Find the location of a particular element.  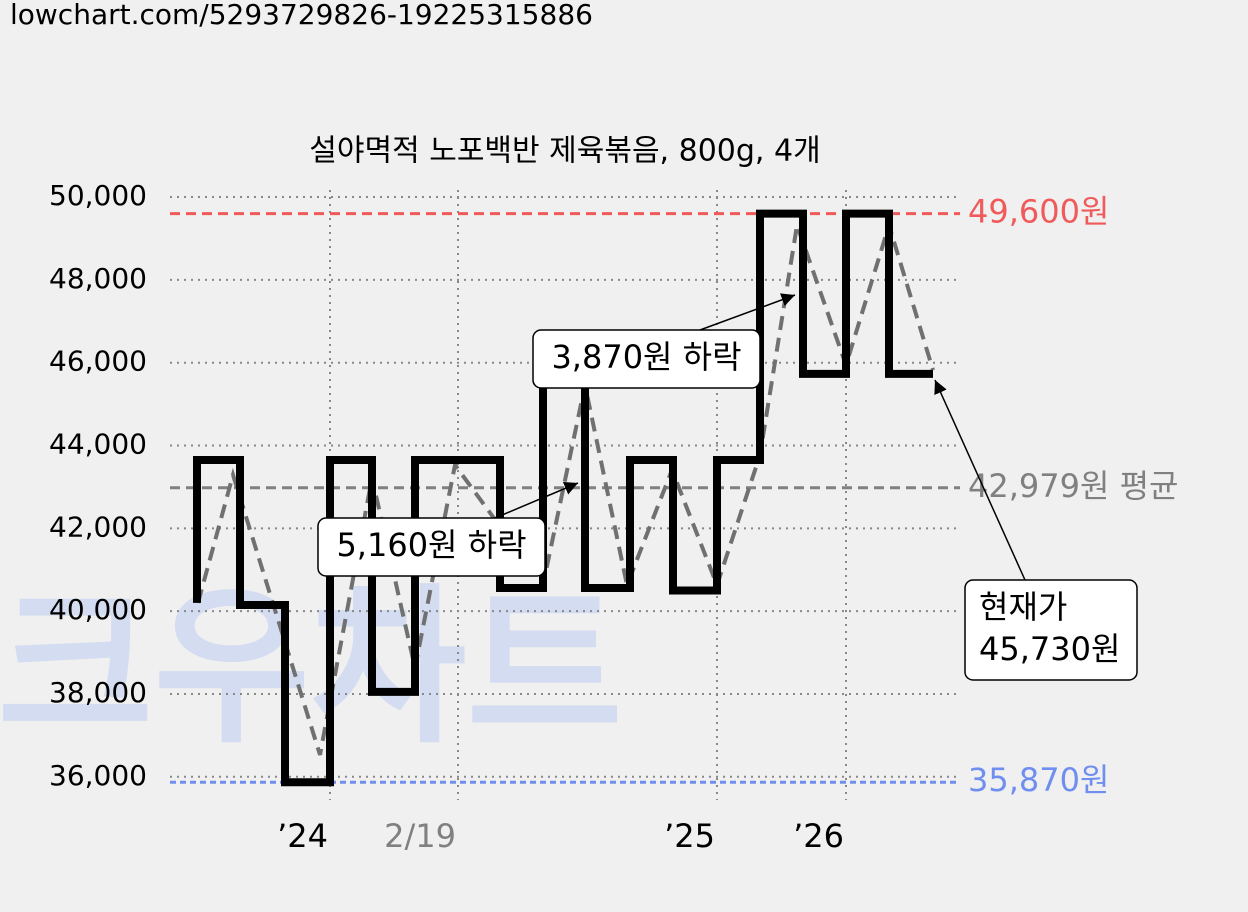

y-tick-label: 46,000 is located at coordinates (98, 361).